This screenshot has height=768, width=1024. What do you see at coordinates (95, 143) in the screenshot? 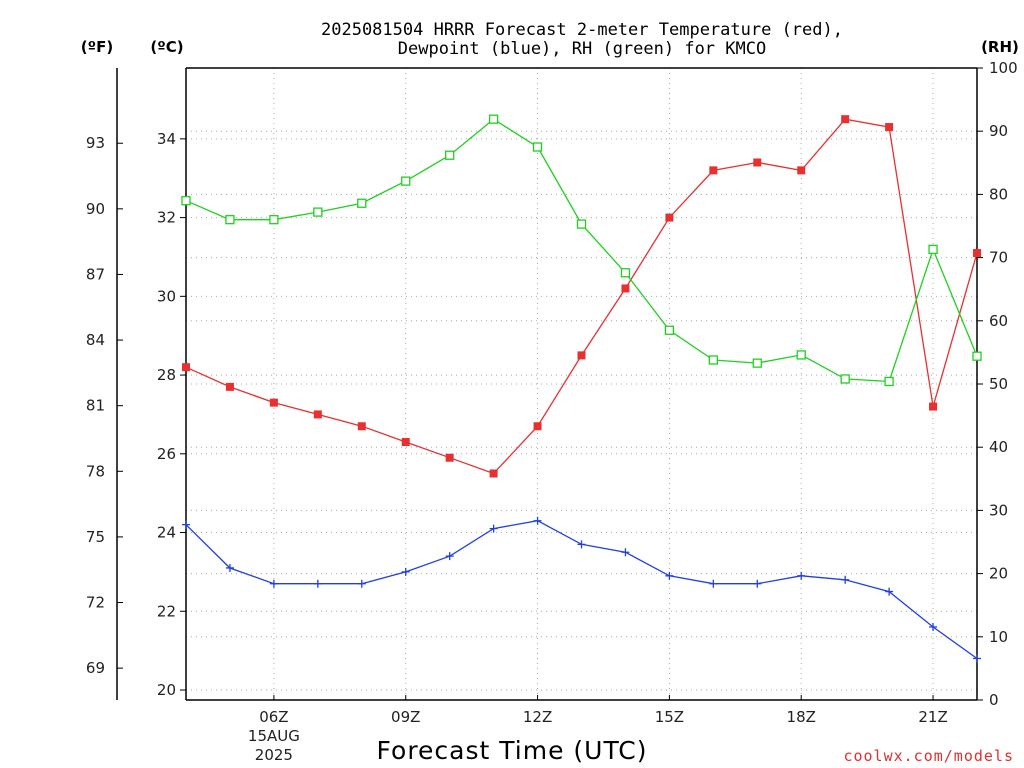
I see `f-tick-93: 93` at bounding box center [95, 143].